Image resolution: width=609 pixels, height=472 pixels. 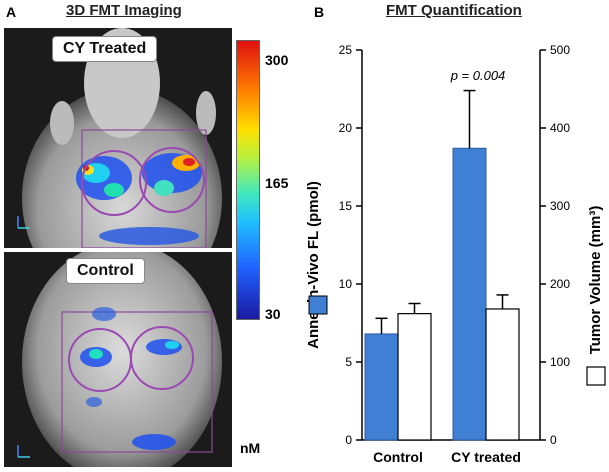 I want to click on y-tick-label: 5, so click(x=348, y=362).